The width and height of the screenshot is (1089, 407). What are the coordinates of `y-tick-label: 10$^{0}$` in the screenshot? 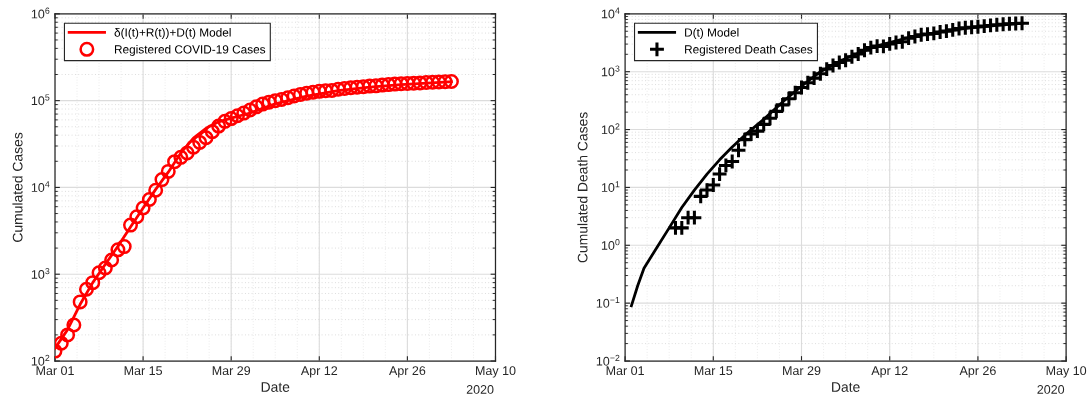 It's located at (610, 244).